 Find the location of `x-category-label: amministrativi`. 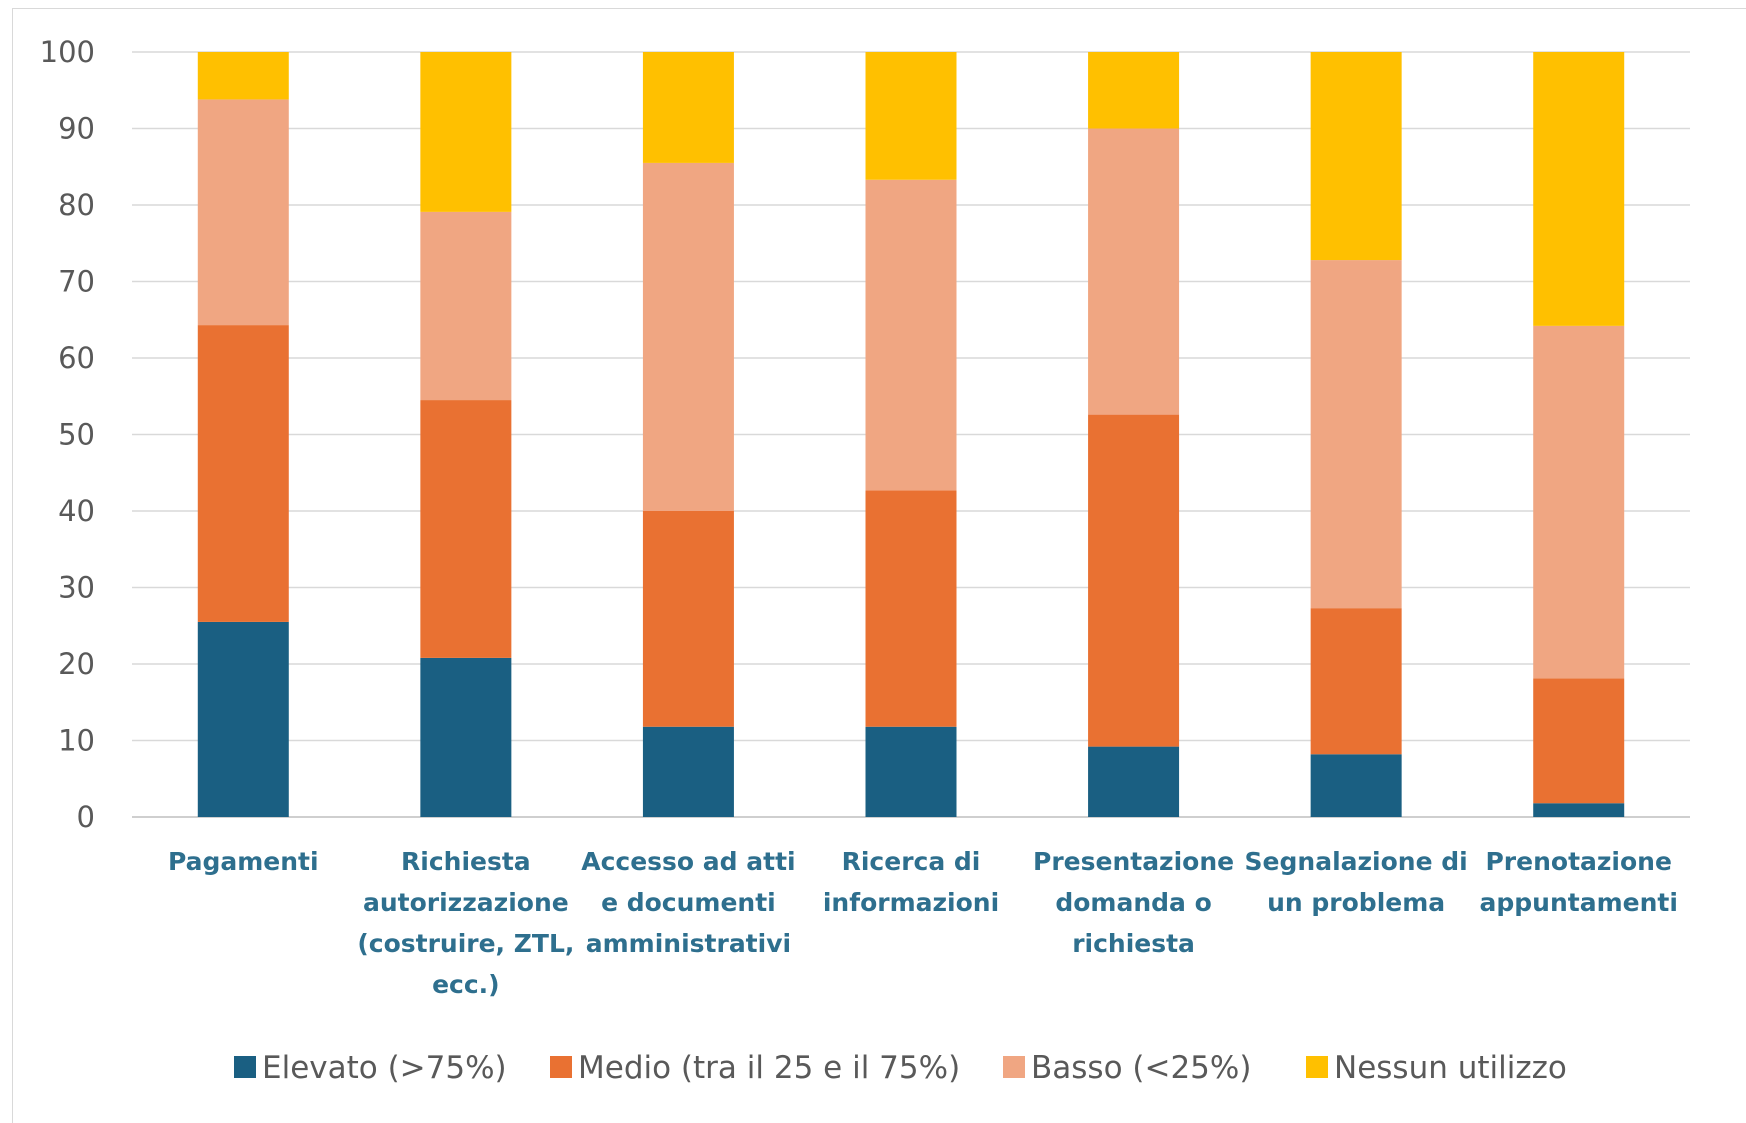

x-category-label: amministrativi is located at coordinates (688, 943).